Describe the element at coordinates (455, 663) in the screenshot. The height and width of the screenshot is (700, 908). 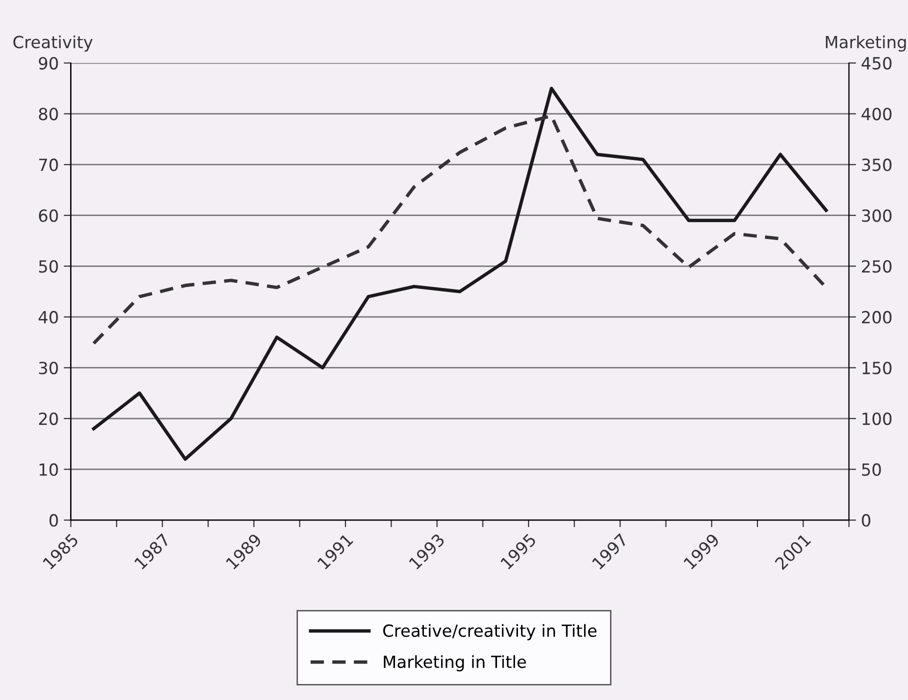
I see `legend-label: Marketing in Title` at that location.